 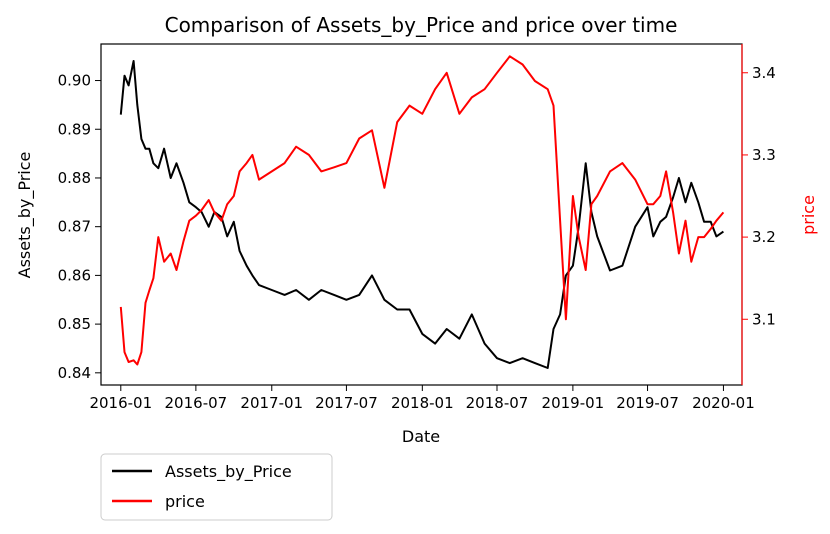 What do you see at coordinates (723, 403) in the screenshot?
I see `x-tick-label: 2020-01` at bounding box center [723, 403].